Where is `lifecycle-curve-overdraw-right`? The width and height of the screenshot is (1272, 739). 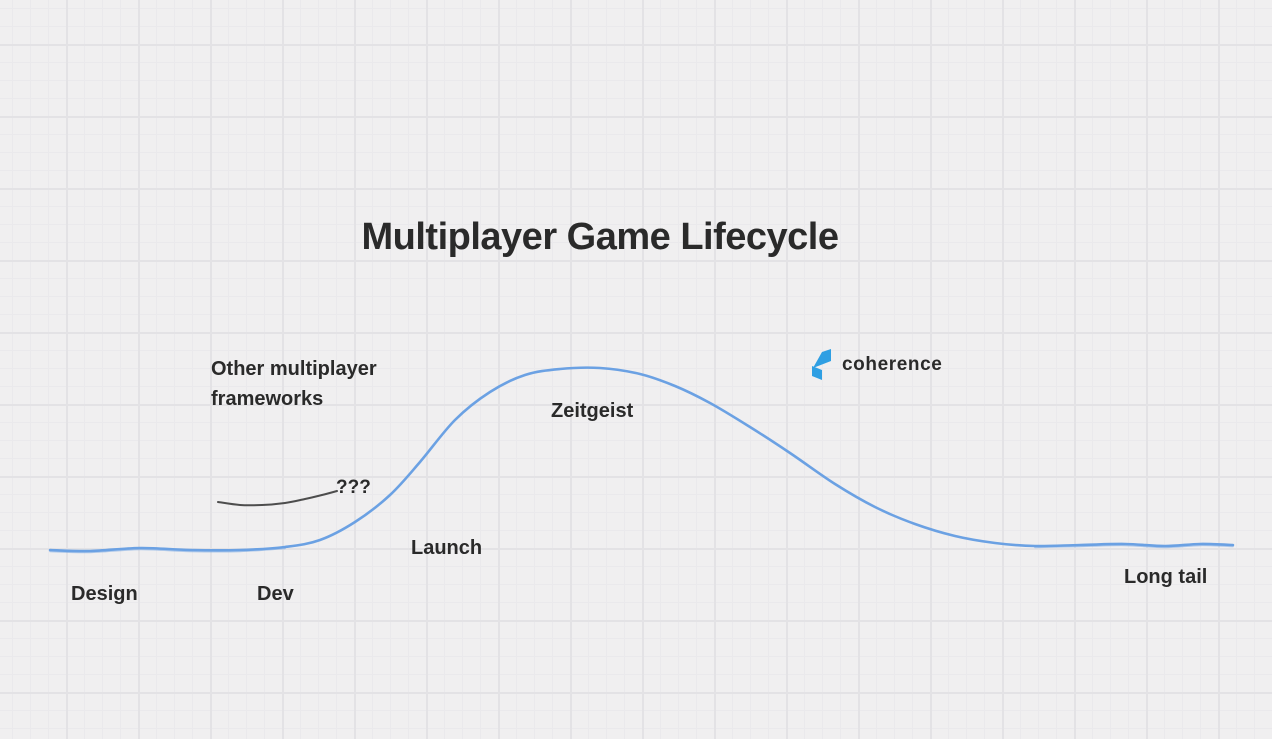
lifecycle-curve-overdraw-right is located at coordinates (1134, 546).